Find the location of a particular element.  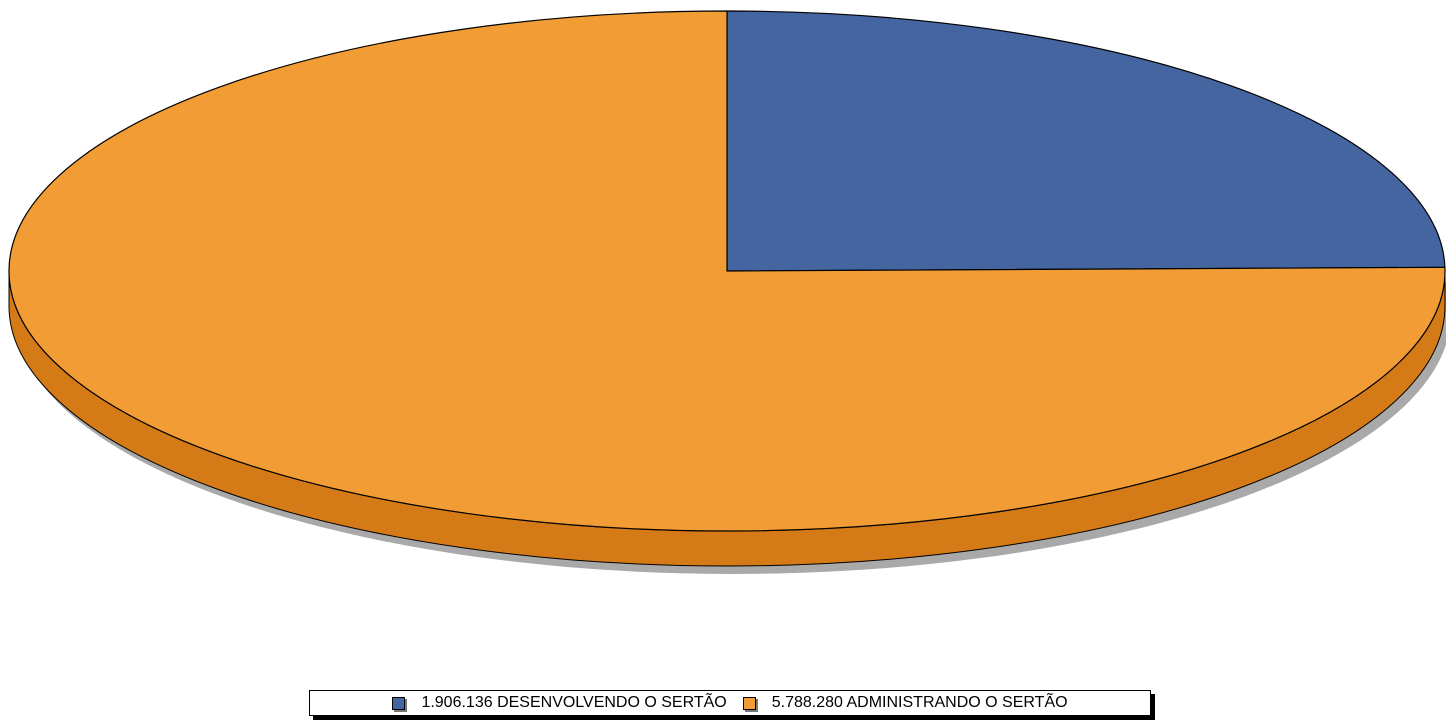

legend-label-administrando: 5.788.280 ADMINISTRANDO O SERTÃO is located at coordinates (919, 702).